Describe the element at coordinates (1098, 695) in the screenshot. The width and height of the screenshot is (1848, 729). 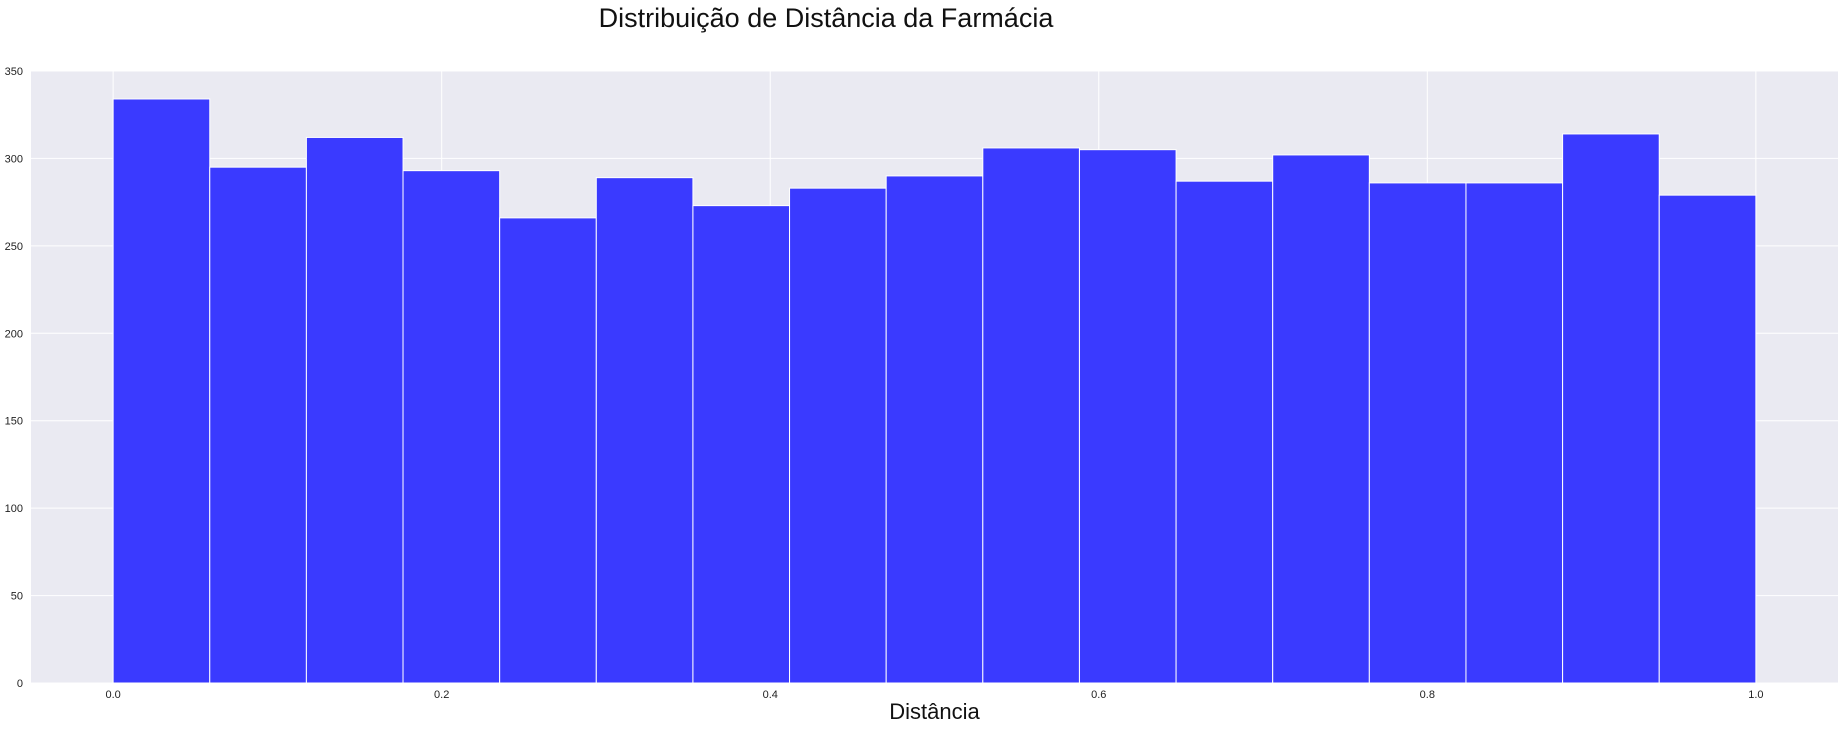
I see `x-tick-label: 0.6` at that location.